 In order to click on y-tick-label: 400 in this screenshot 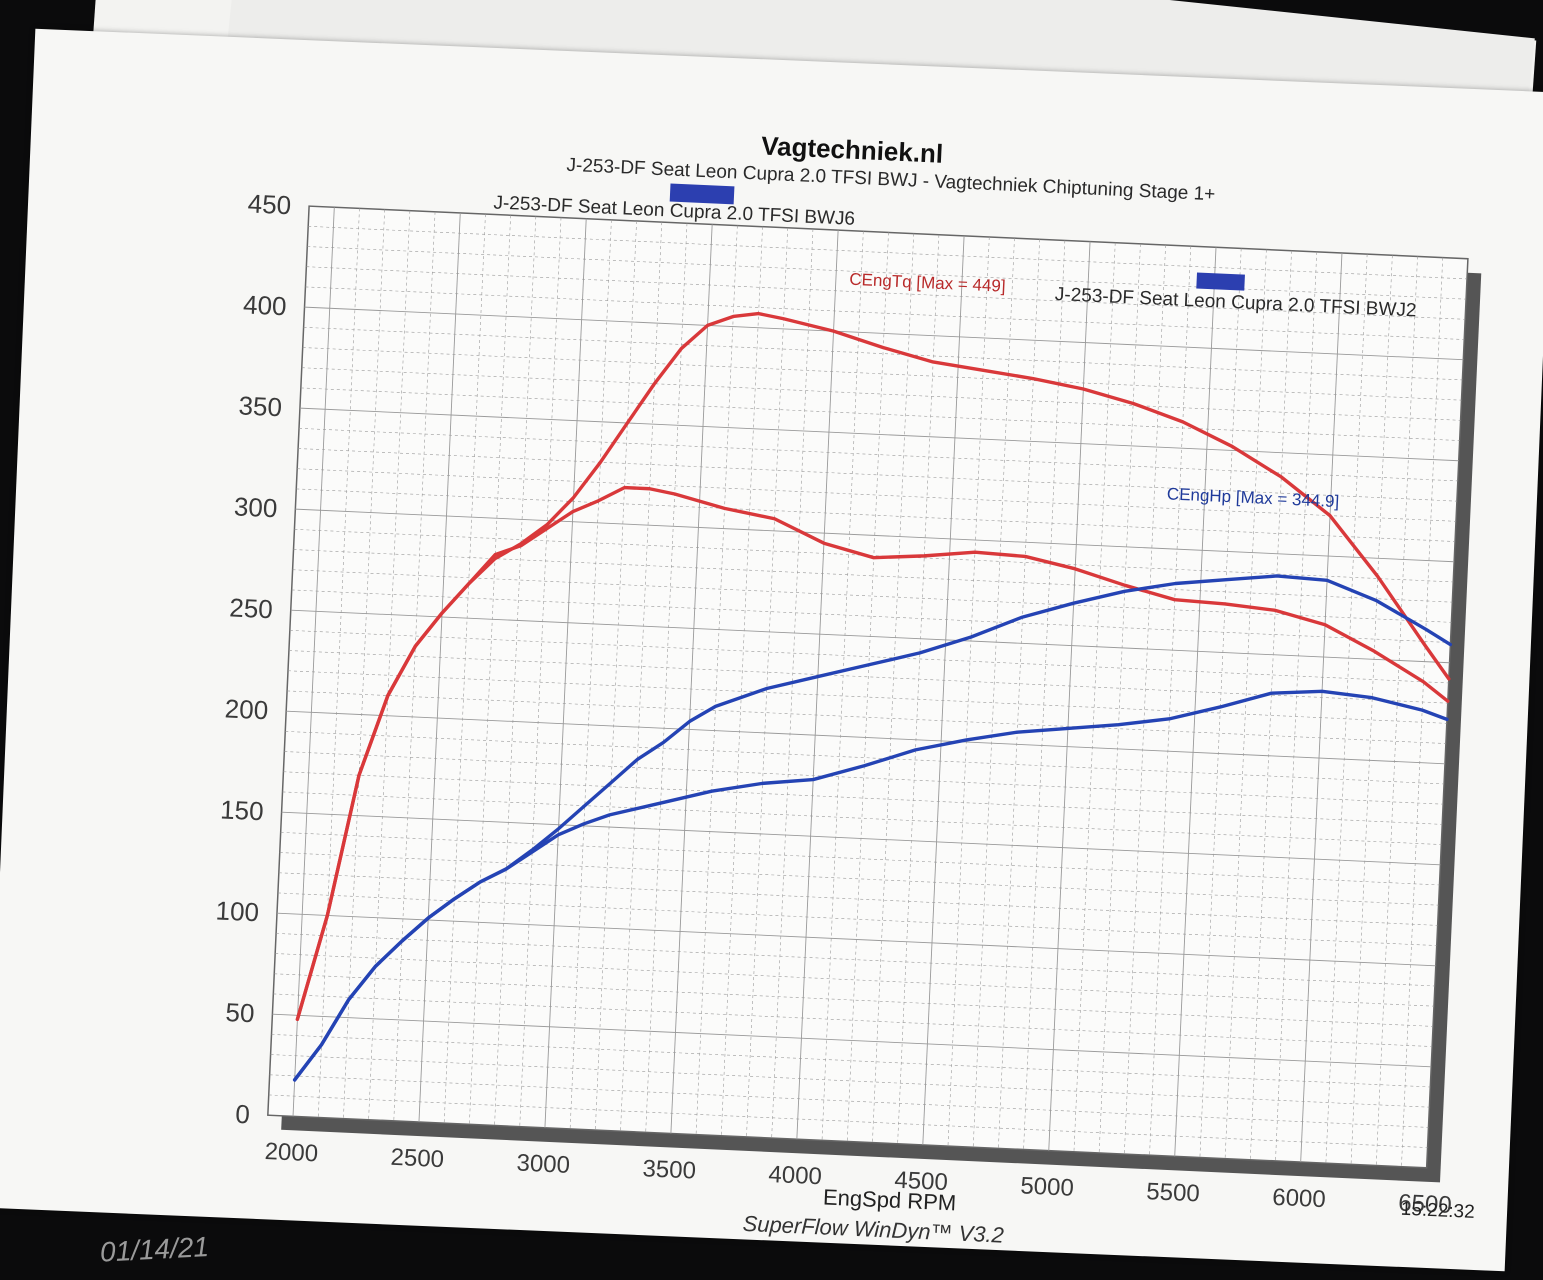, I will do `click(265, 305)`.